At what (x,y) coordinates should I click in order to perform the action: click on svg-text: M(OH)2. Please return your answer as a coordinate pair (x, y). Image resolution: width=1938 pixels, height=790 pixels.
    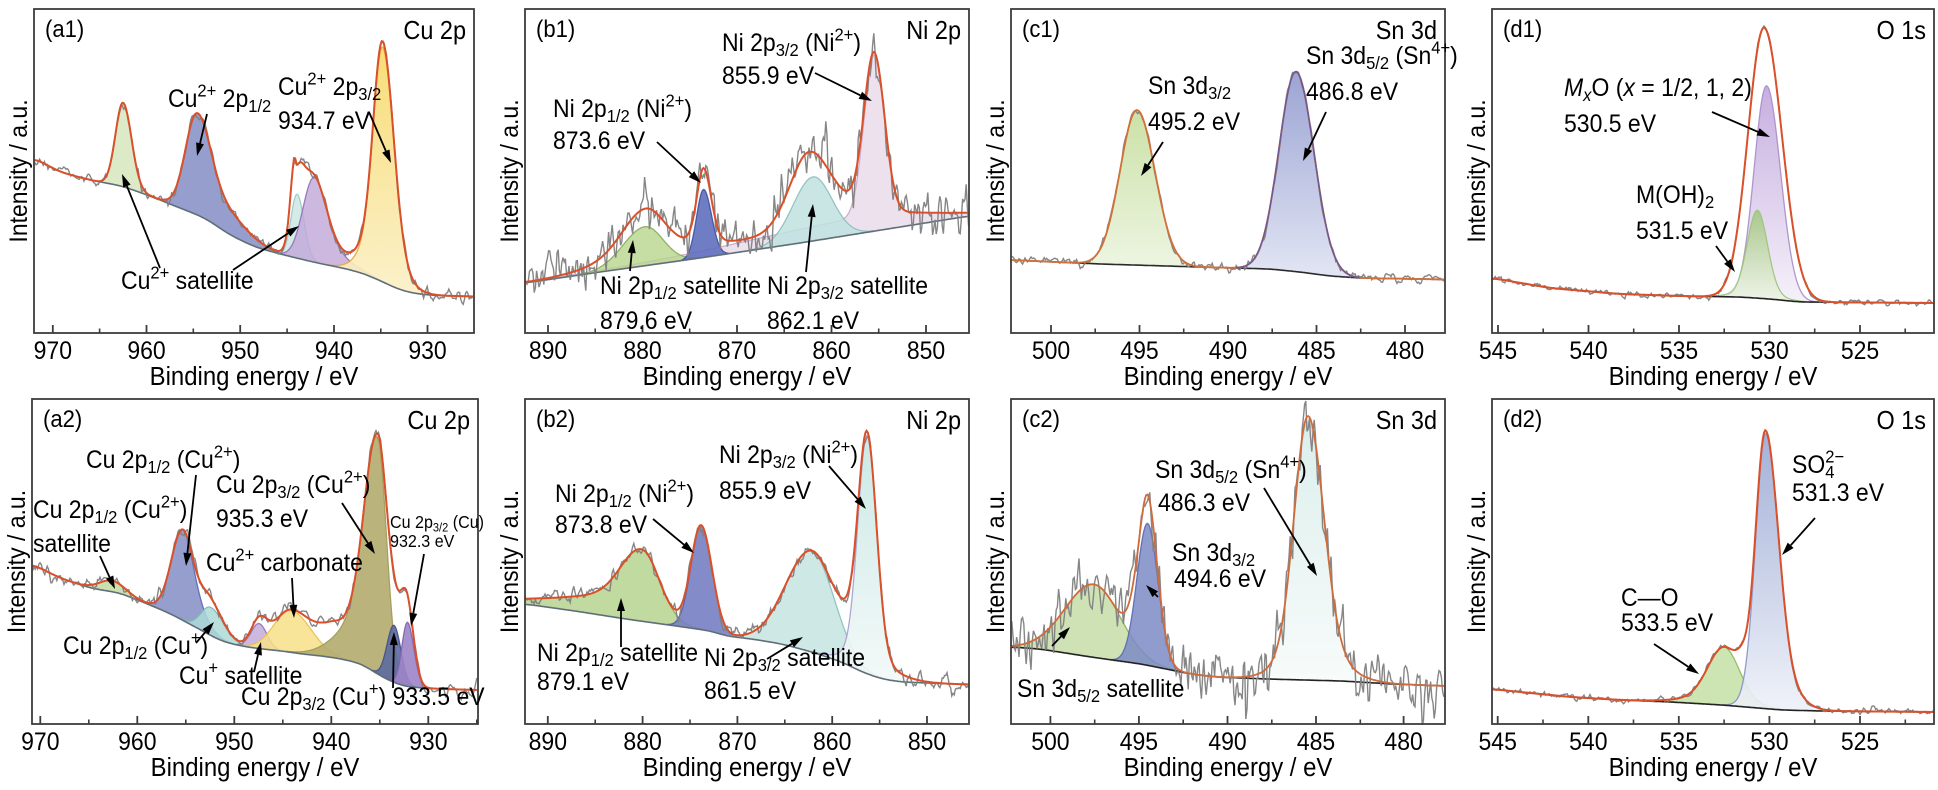
    Looking at the image, I should click on (1675, 196).